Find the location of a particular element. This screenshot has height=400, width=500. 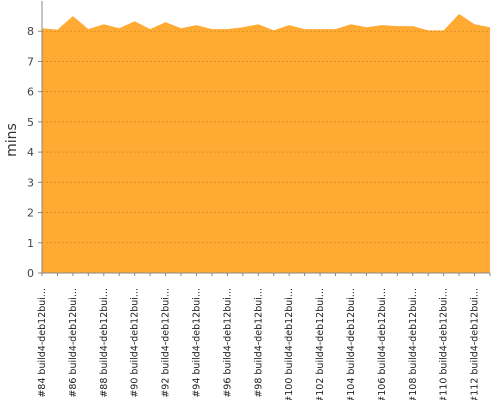

y-axis-label: mins is located at coordinates (12, 140).